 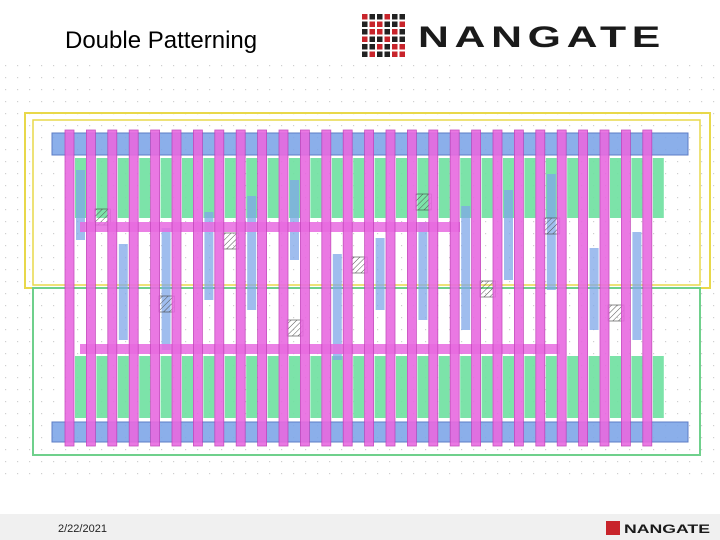 I want to click on slide-title: Double Patterning, so click(x=161, y=40).